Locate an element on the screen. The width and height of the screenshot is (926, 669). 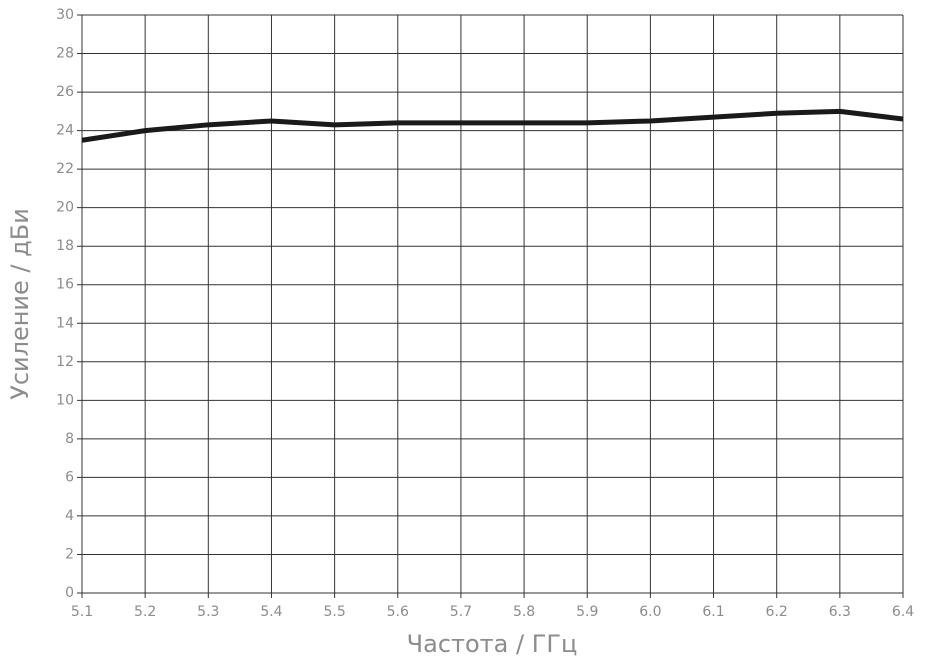
x-tick-label: 5.6 is located at coordinates (398, 612).